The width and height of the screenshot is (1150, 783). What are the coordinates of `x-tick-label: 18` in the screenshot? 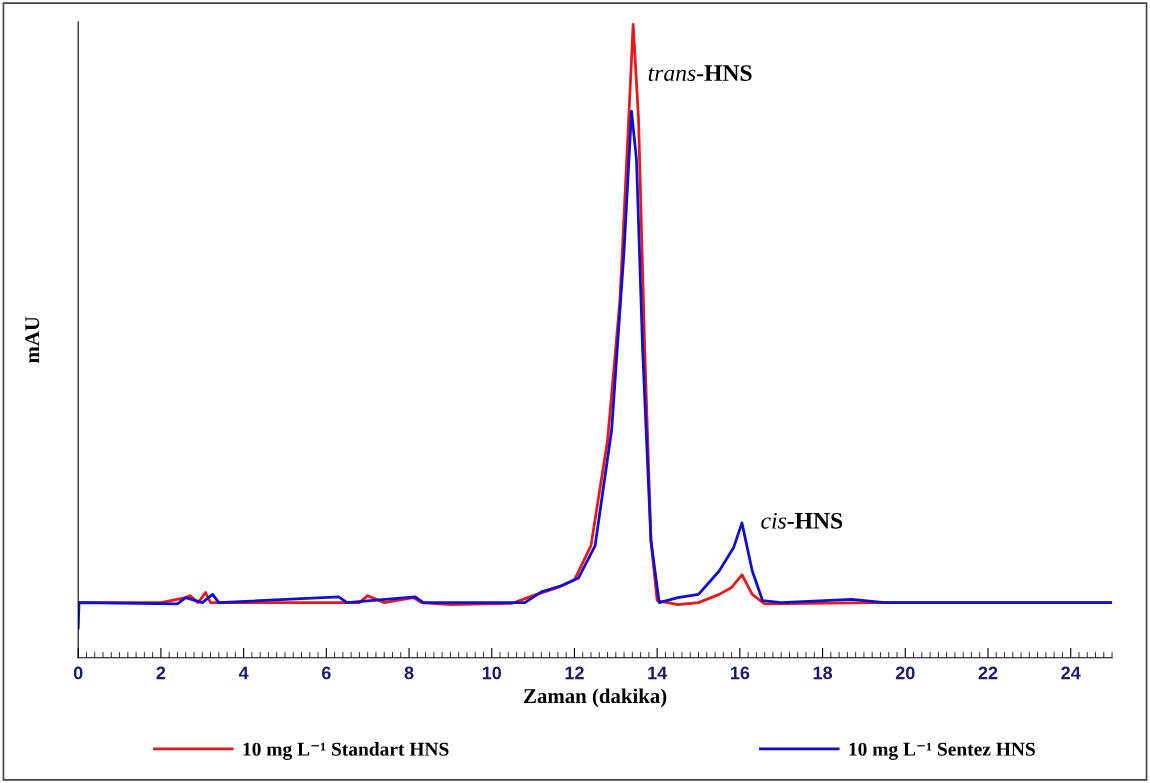 It's located at (823, 673).